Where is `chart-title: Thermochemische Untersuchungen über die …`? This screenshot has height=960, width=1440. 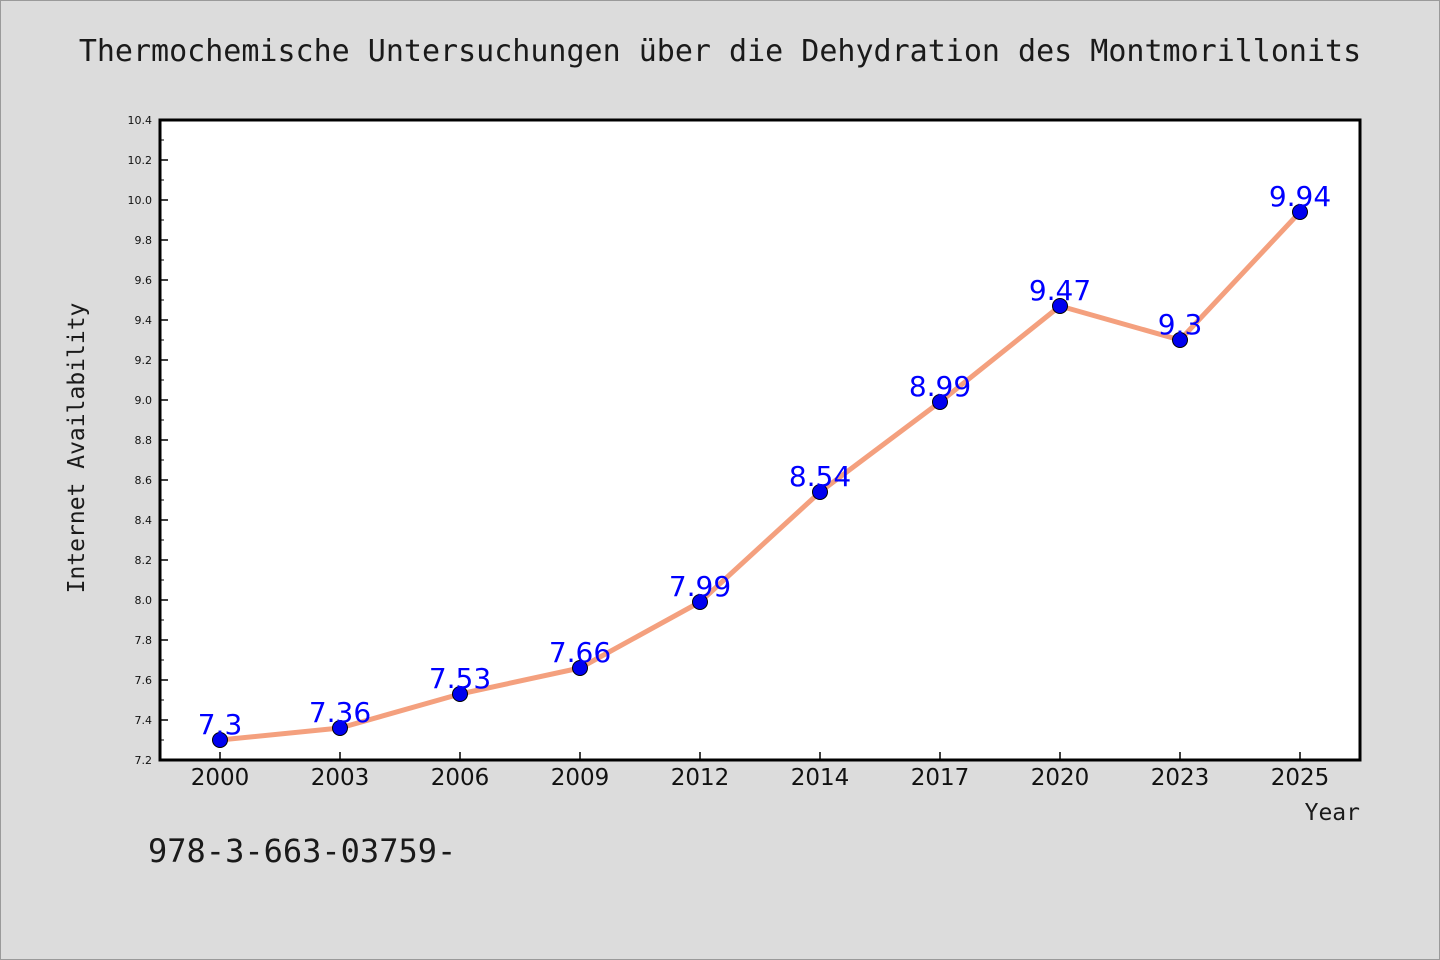 chart-title: Thermochemische Untersuchungen über die … is located at coordinates (720, 51).